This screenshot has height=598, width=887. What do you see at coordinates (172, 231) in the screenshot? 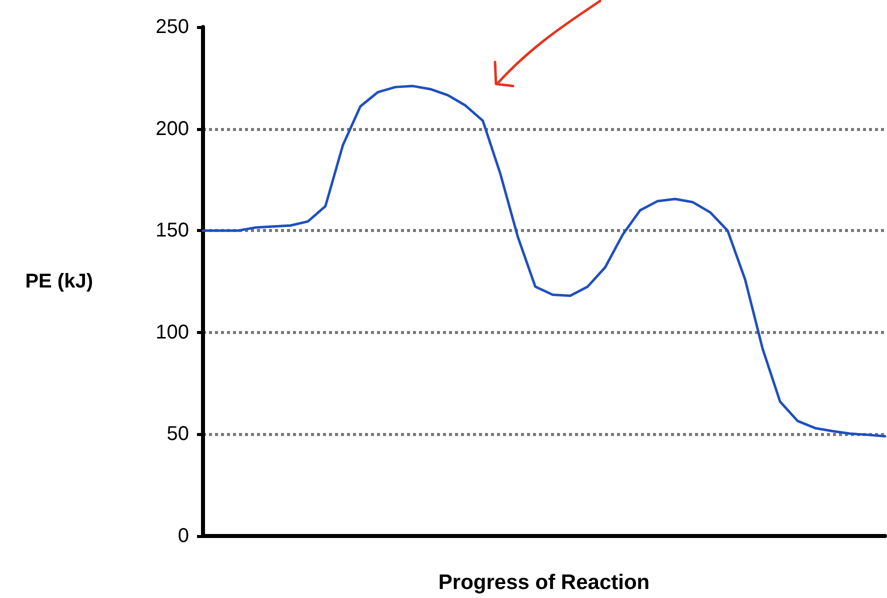
I see `y-tick-label: 150` at bounding box center [172, 231].